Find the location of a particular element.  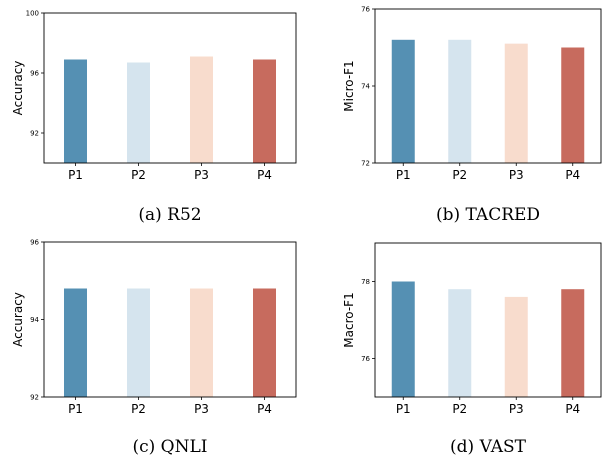

panel-caption: (d) VAST is located at coordinates (488, 447).